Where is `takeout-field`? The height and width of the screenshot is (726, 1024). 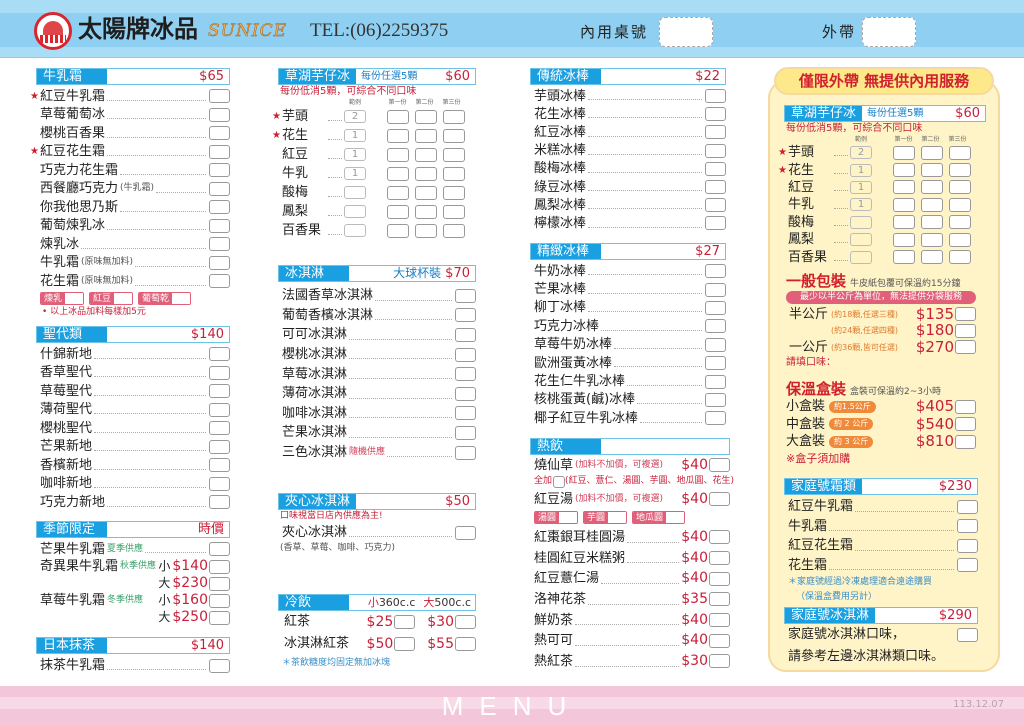 takeout-field is located at coordinates (889, 32).